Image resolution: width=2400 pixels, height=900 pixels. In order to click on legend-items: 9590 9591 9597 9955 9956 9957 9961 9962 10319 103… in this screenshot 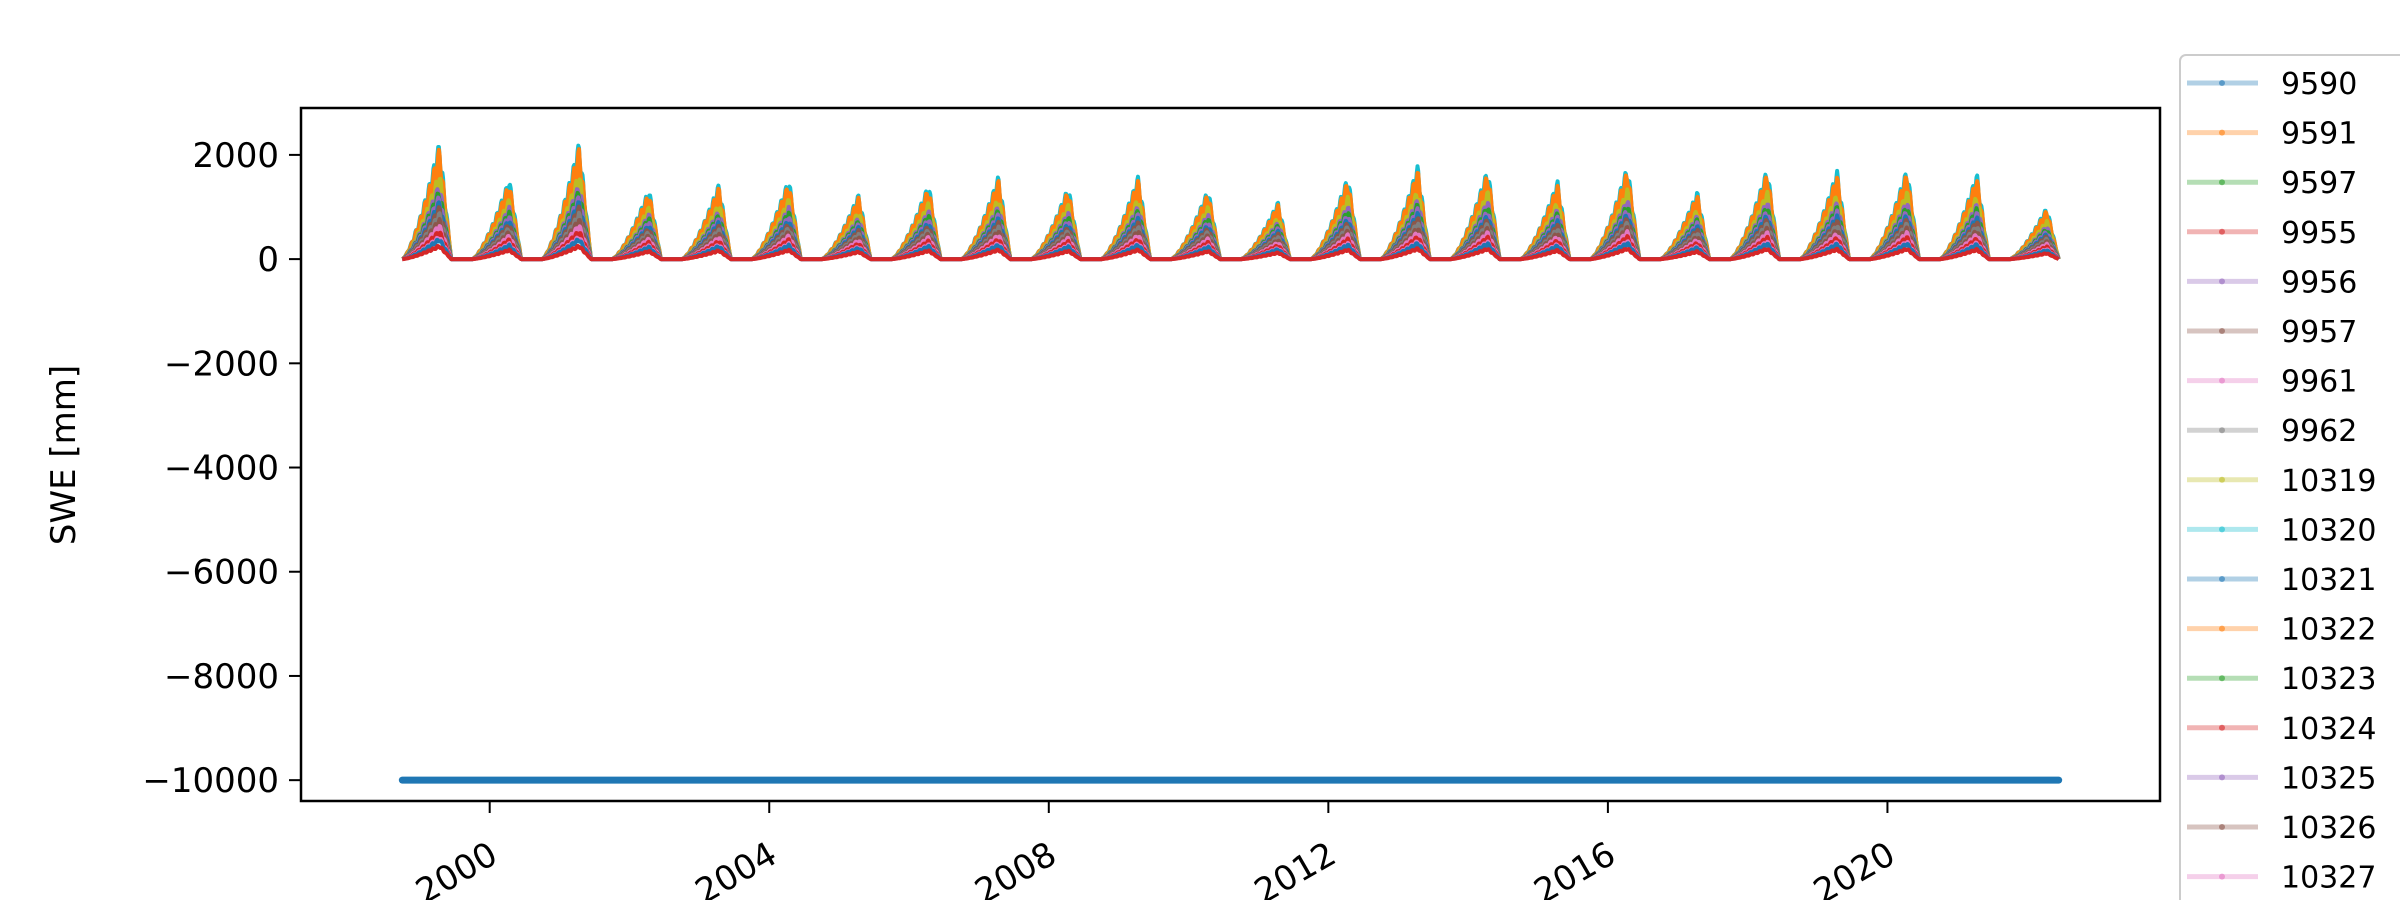, I will do `click(2281, 481)`.